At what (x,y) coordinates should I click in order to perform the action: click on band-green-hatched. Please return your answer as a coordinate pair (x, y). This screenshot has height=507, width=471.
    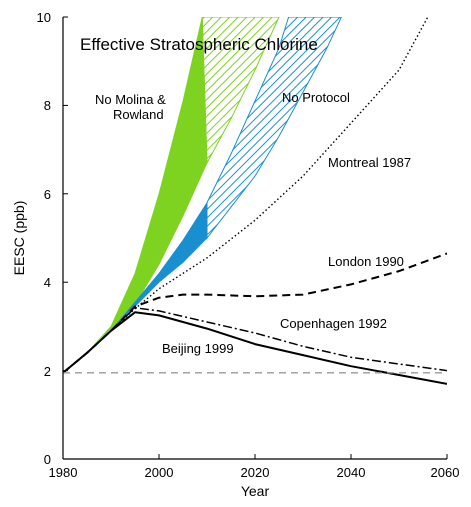
    Looking at the image, I should click on (240, 91).